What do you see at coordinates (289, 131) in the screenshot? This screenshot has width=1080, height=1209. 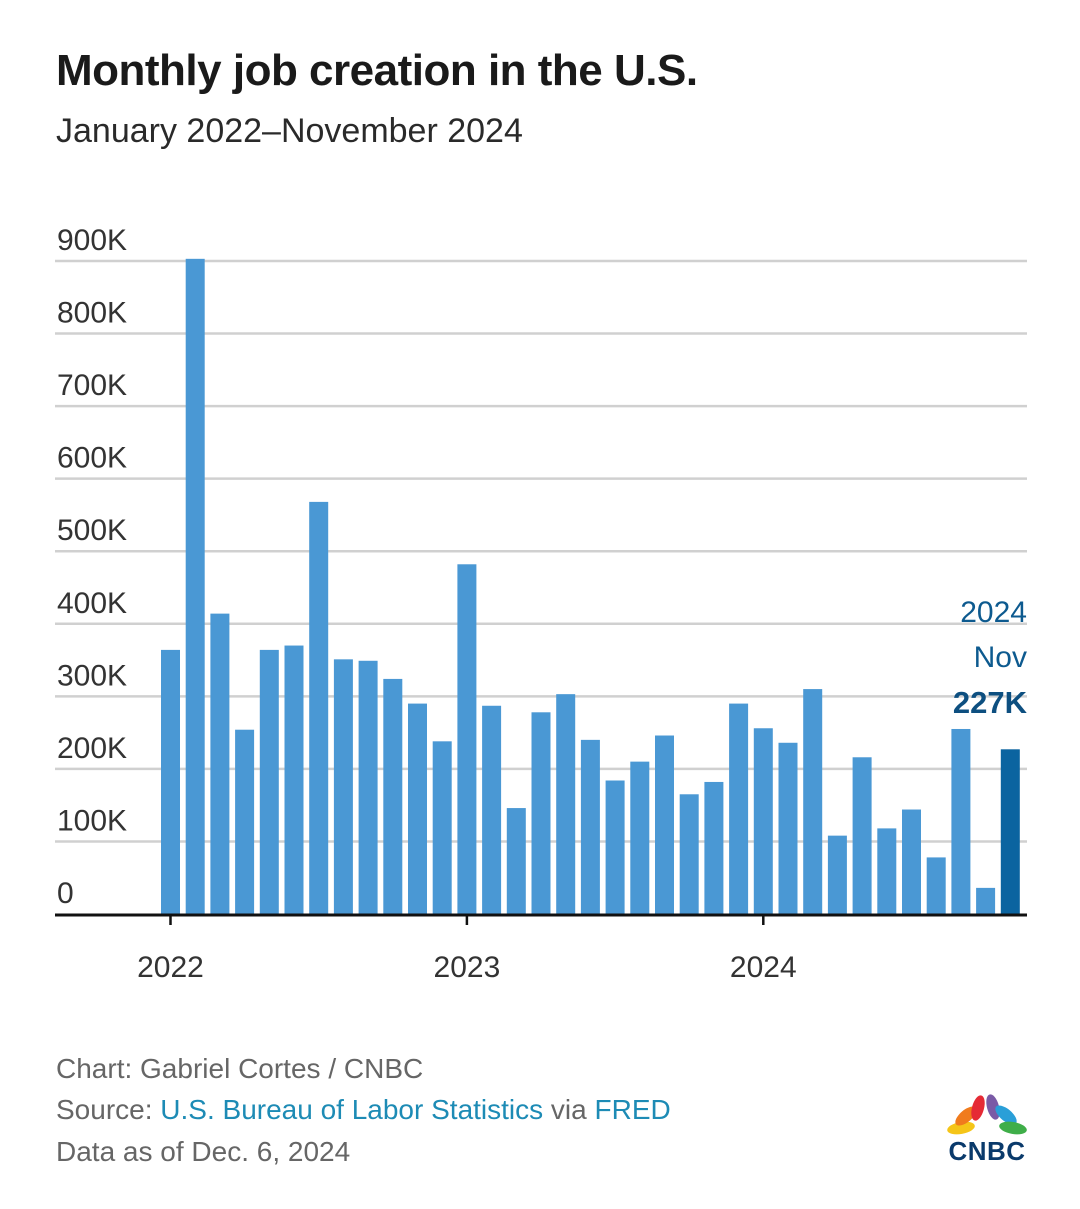 I see `chart-subtitle: January 2022–November 2024` at bounding box center [289, 131].